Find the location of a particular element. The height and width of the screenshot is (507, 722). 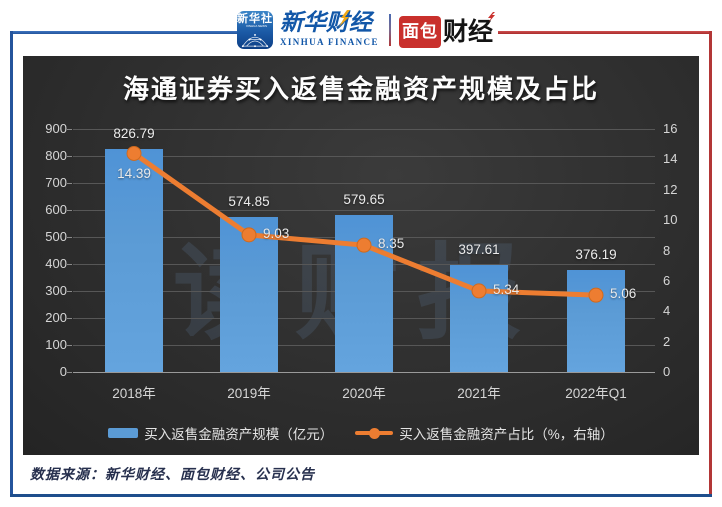

mianbao-rest-text: 财经 is located at coordinates (468, 32).